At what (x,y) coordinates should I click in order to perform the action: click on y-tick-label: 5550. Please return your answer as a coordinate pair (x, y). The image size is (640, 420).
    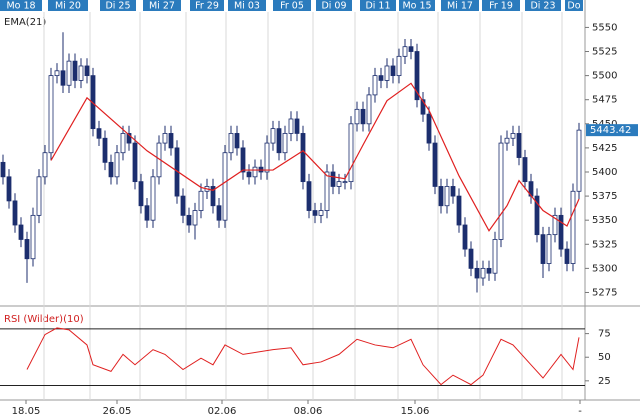
    Looking at the image, I should click on (604, 27).